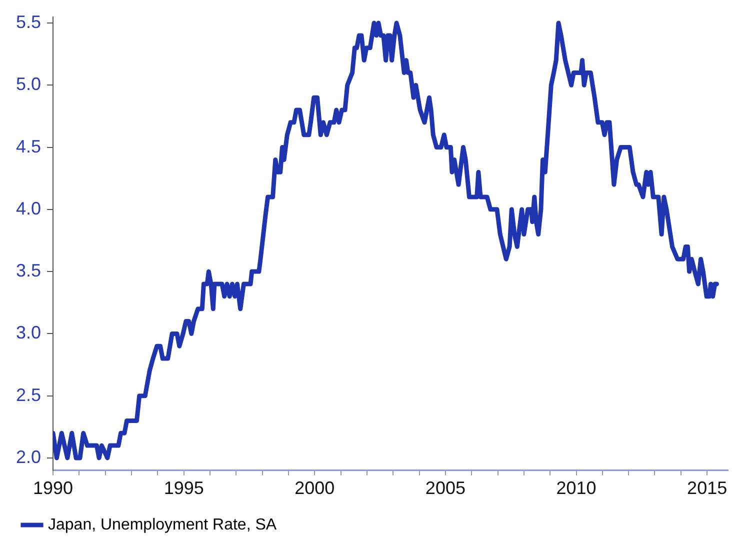 This screenshot has width=740, height=547. What do you see at coordinates (29, 22) in the screenshot?
I see `y-tick-label: 5.5` at bounding box center [29, 22].